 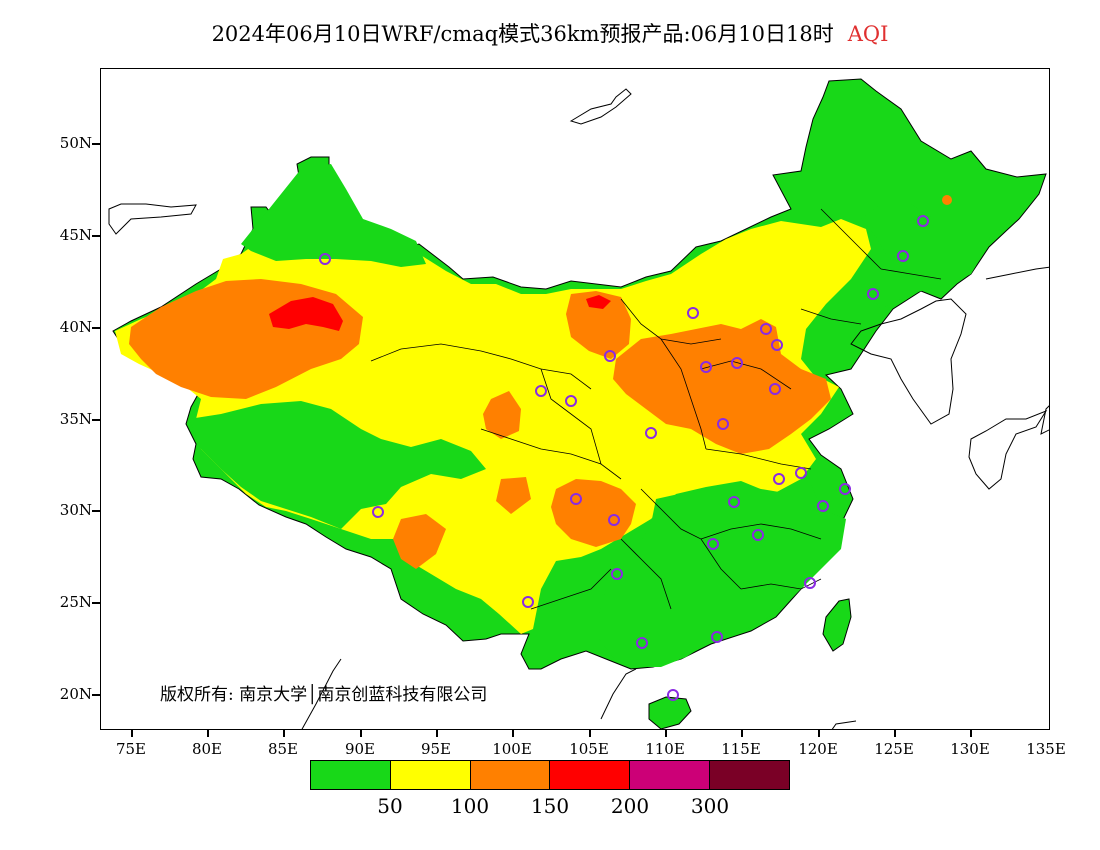 What do you see at coordinates (512, 749) in the screenshot?
I see `lon-label-100e: 100E` at bounding box center [512, 749].